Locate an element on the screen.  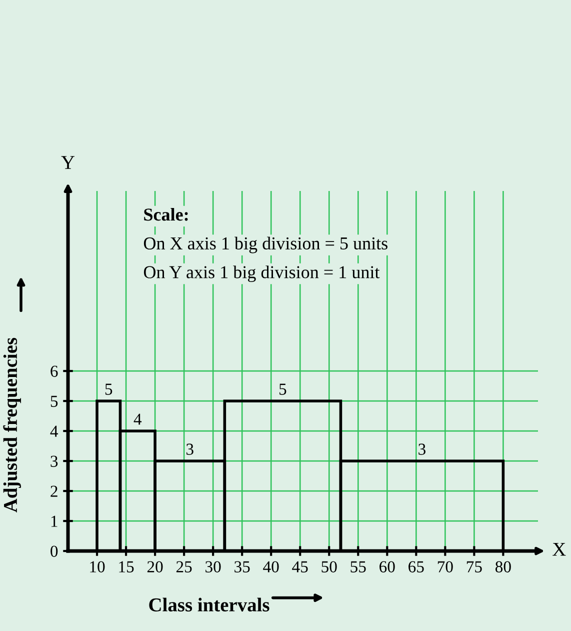
text: X is located at coordinates (559, 549).